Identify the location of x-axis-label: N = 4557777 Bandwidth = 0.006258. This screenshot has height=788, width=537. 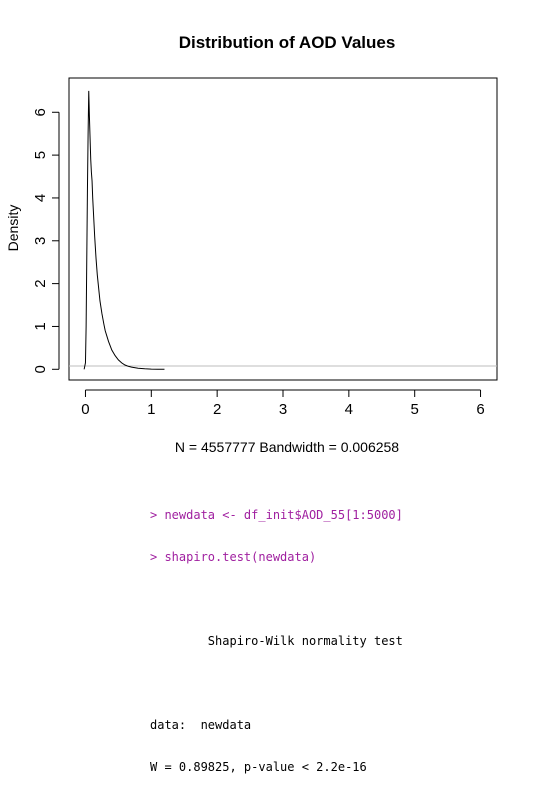
(287, 447).